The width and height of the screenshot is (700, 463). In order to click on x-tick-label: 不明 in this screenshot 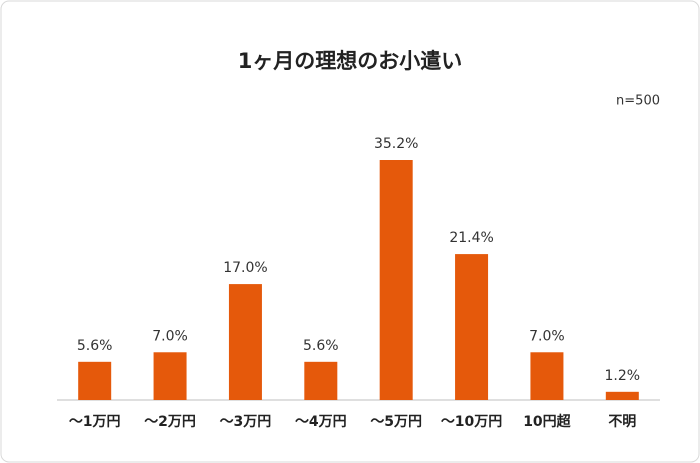, I will do `click(622, 422)`.